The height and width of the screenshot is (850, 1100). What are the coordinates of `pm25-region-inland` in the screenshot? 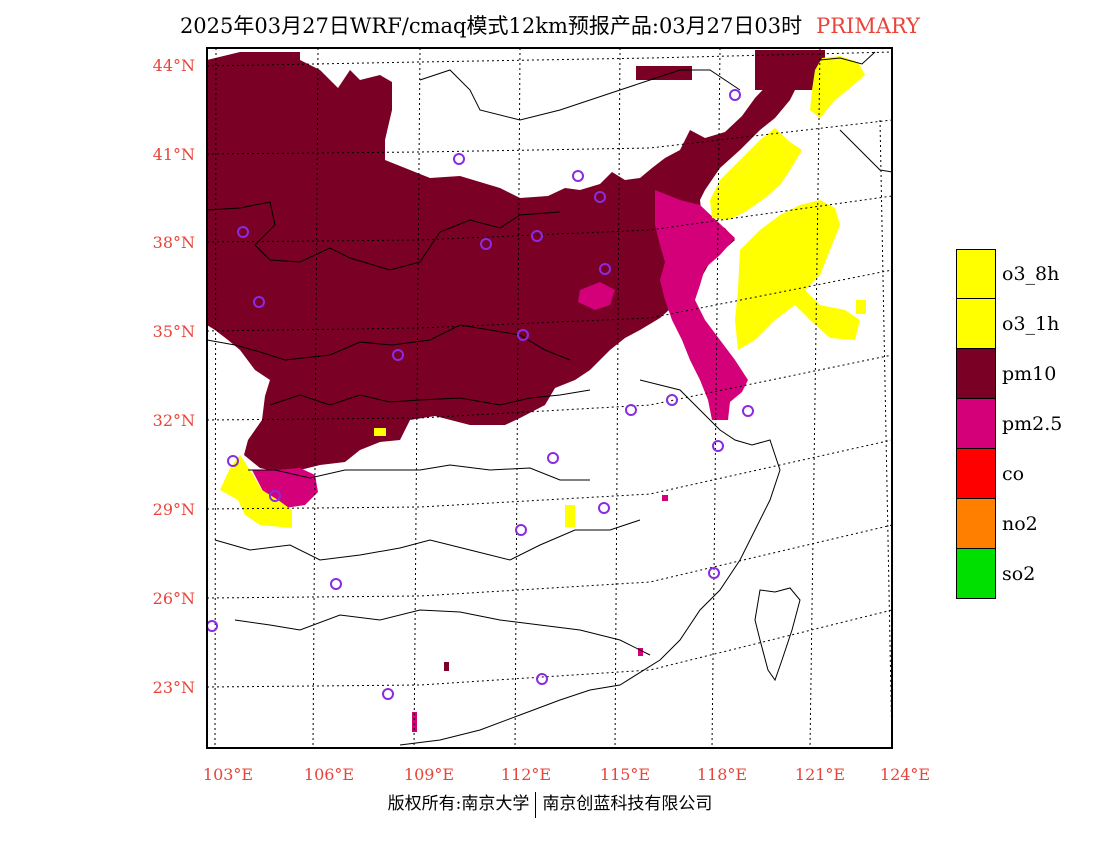 It's located at (596, 296).